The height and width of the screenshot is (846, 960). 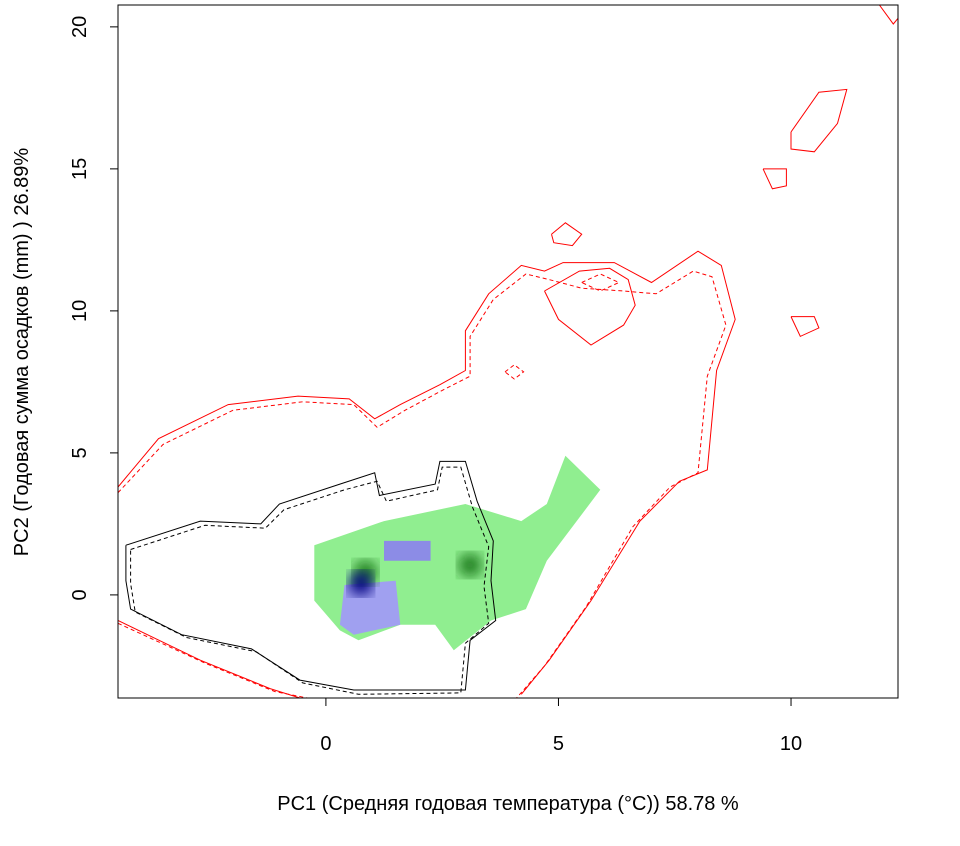 What do you see at coordinates (80, 452) in the screenshot?
I see `y-tick-label: 5` at bounding box center [80, 452].